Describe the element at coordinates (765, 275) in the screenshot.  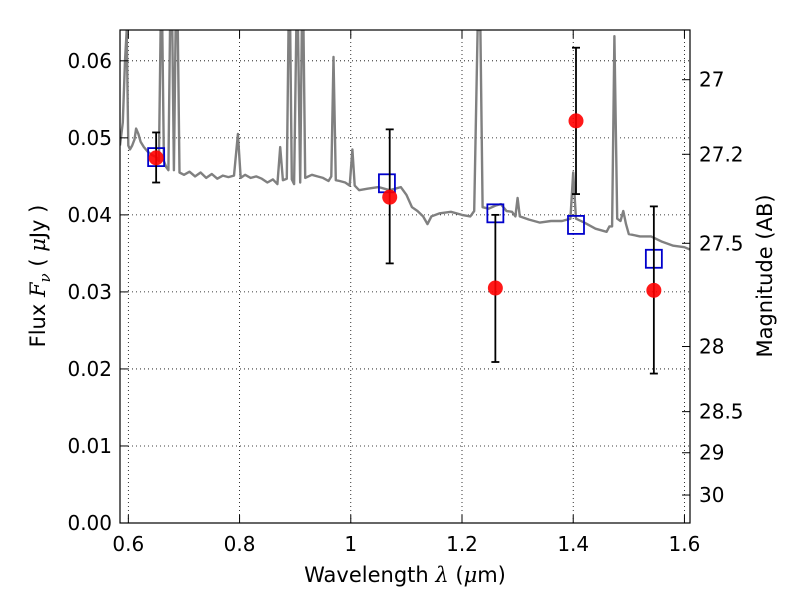
I see `y2-axis-label: Magnitude (AB)` at that location.